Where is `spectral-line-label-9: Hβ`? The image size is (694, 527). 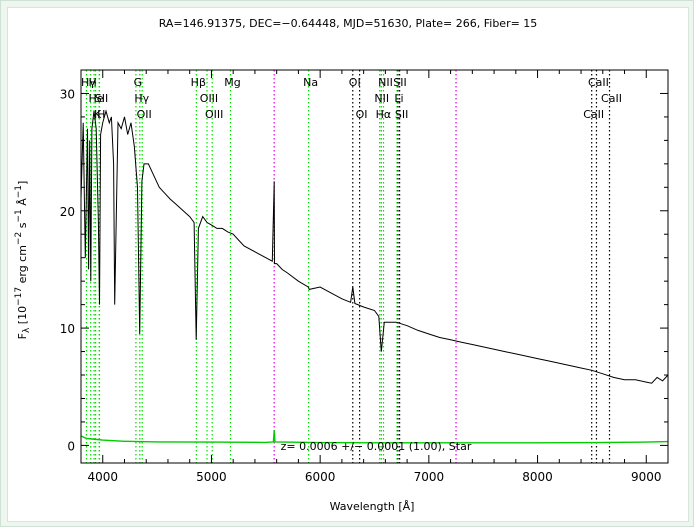
spectral-line-label-9: Hβ is located at coordinates (198, 82).